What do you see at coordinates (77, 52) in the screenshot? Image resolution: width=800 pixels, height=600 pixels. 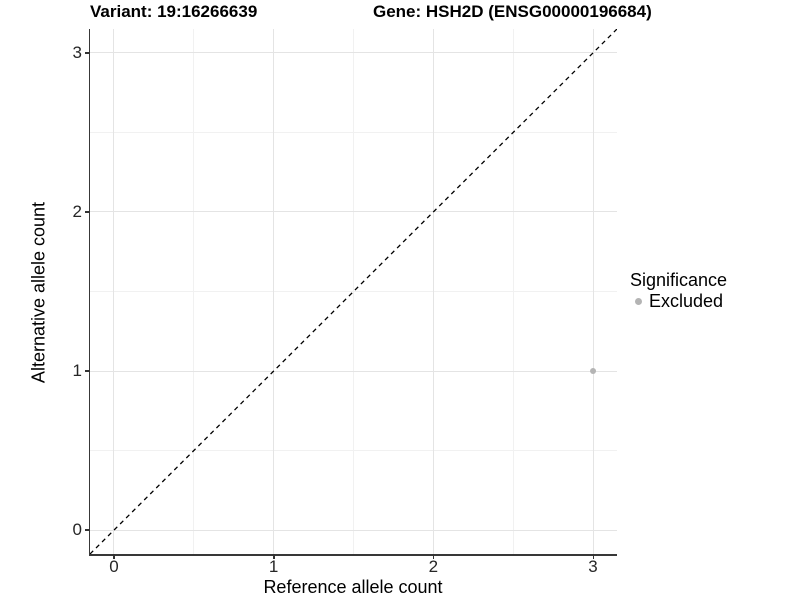 I see `y-tick-label: 3` at bounding box center [77, 52].